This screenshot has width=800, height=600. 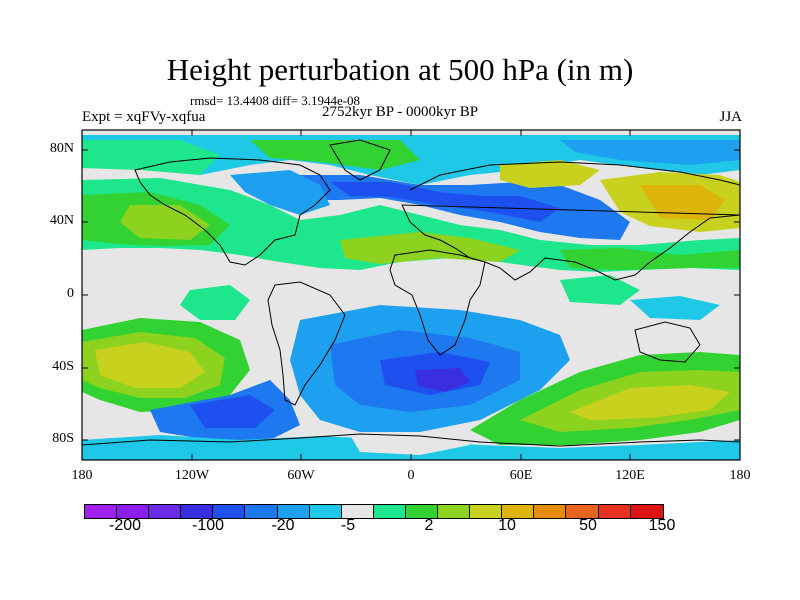 I want to click on x-tick-label: 60E, so click(x=521, y=475).